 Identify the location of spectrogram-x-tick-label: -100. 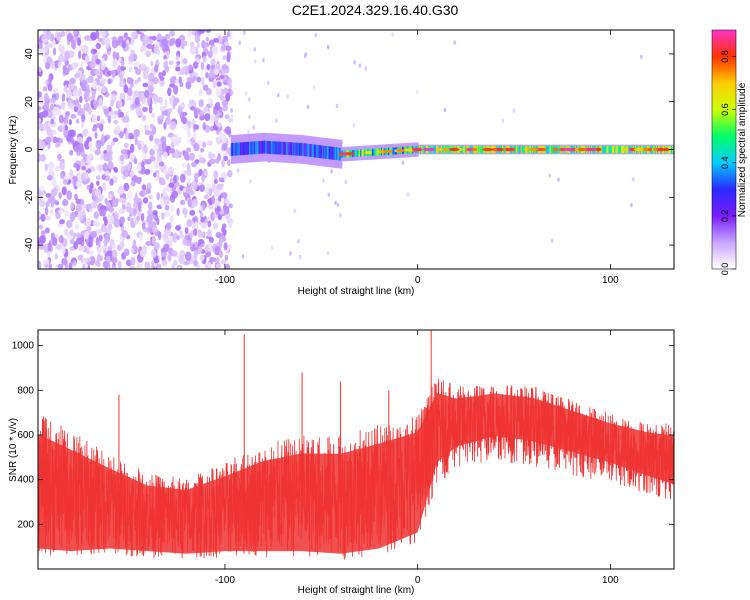
(225, 280).